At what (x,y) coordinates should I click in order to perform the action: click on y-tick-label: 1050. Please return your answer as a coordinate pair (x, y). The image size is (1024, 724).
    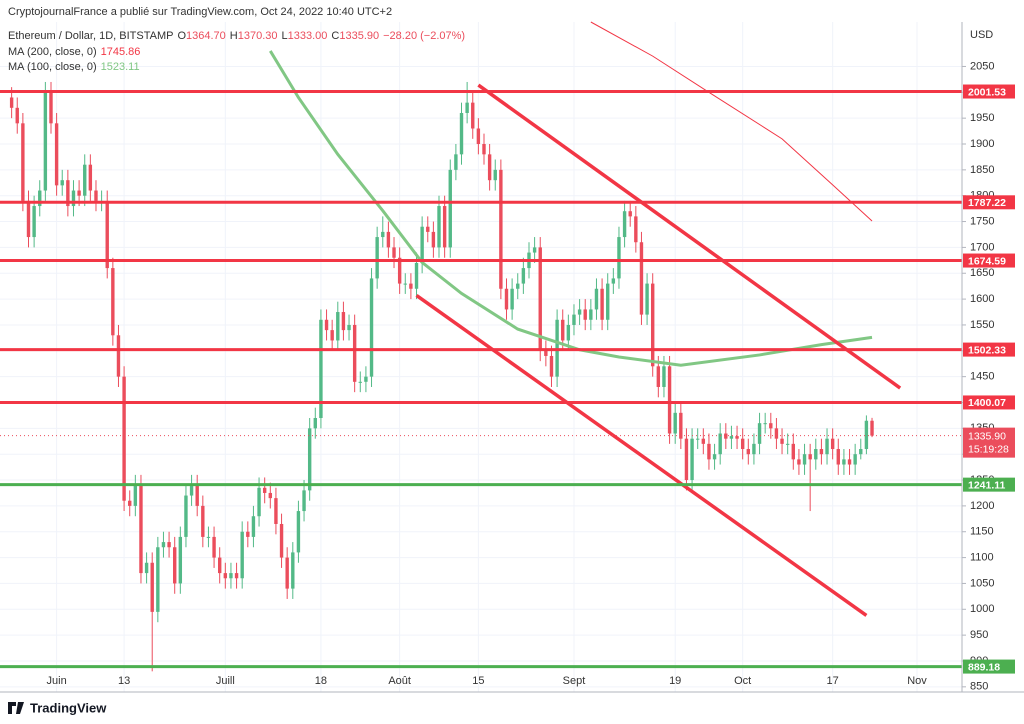
    Looking at the image, I should click on (982, 583).